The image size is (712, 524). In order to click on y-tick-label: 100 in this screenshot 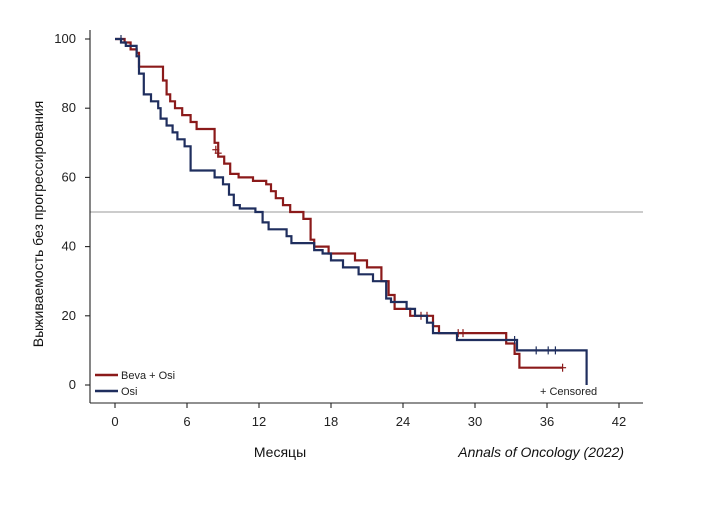, I will do `click(65, 38)`.